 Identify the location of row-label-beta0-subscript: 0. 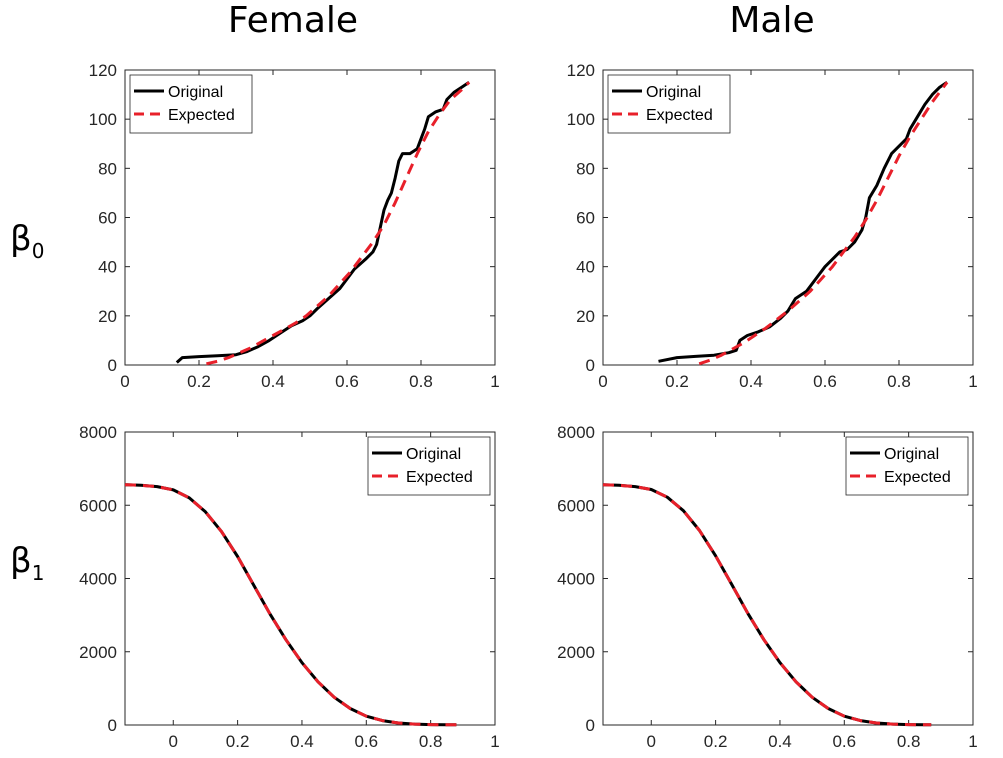
(38, 251).